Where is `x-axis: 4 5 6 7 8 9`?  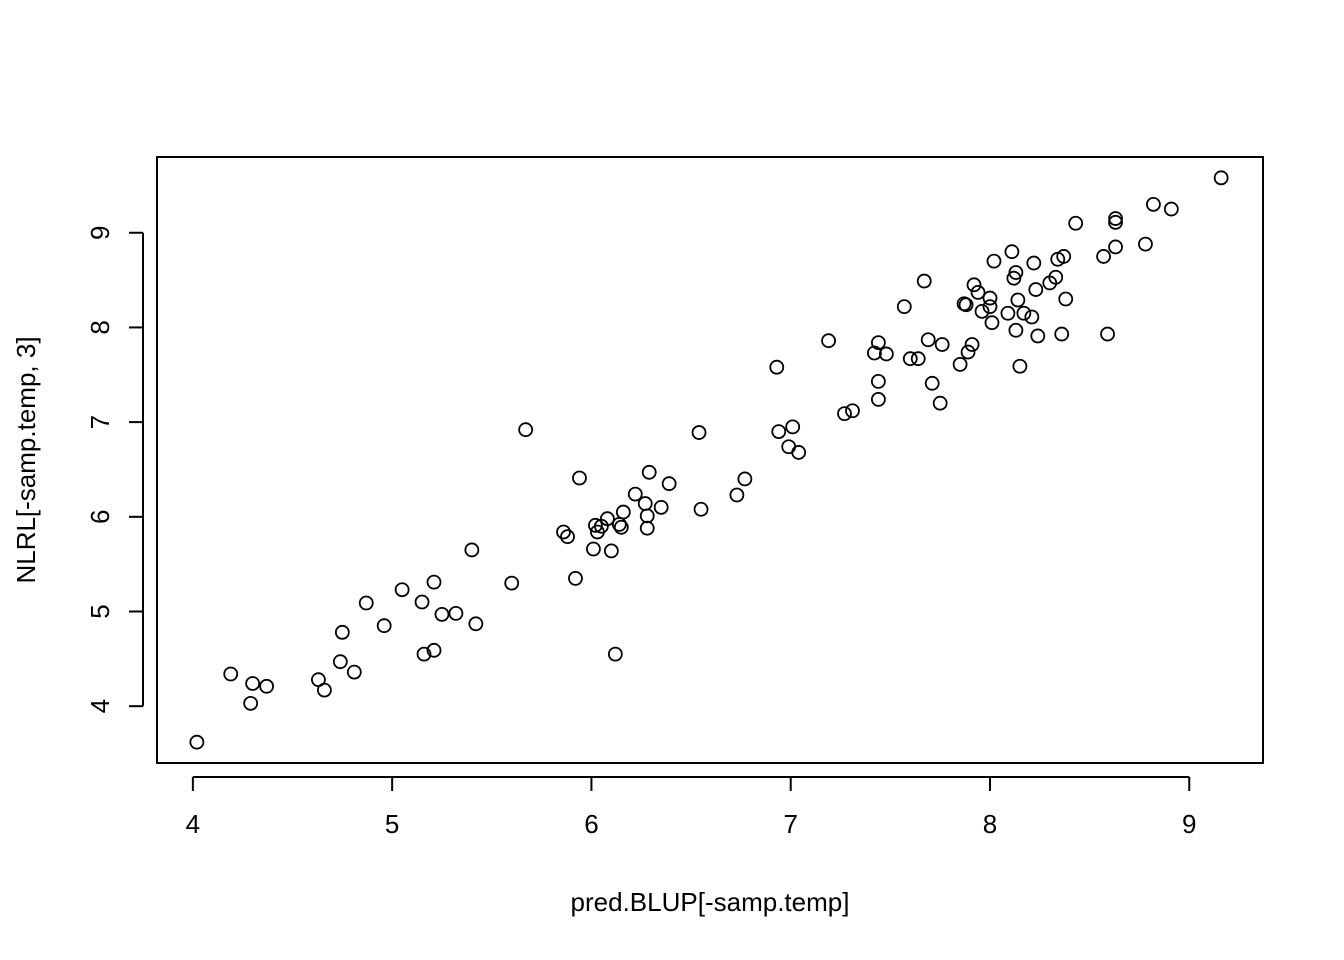 x-axis: 4 5 6 7 8 9 is located at coordinates (691, 807).